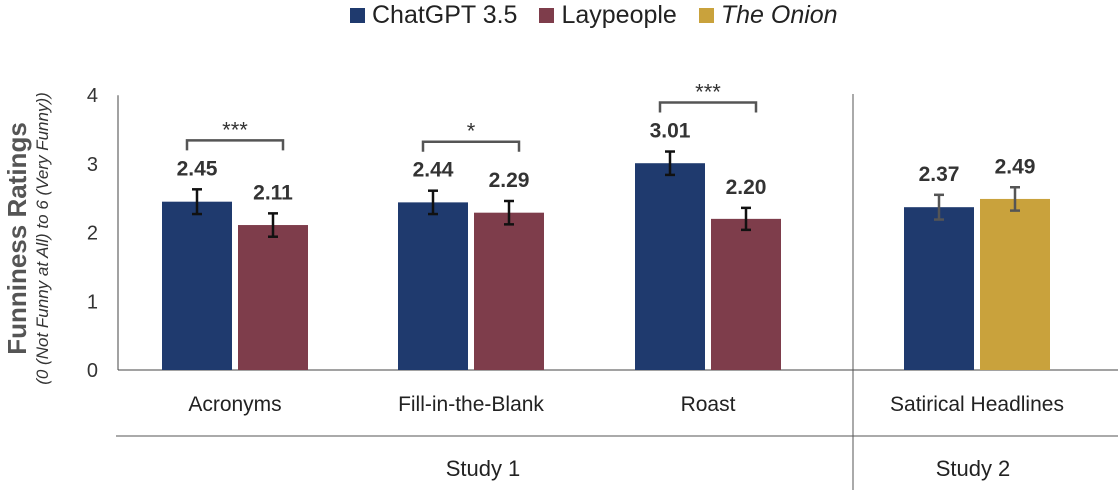  I want to click on data-label: 3.01, so click(670, 131).